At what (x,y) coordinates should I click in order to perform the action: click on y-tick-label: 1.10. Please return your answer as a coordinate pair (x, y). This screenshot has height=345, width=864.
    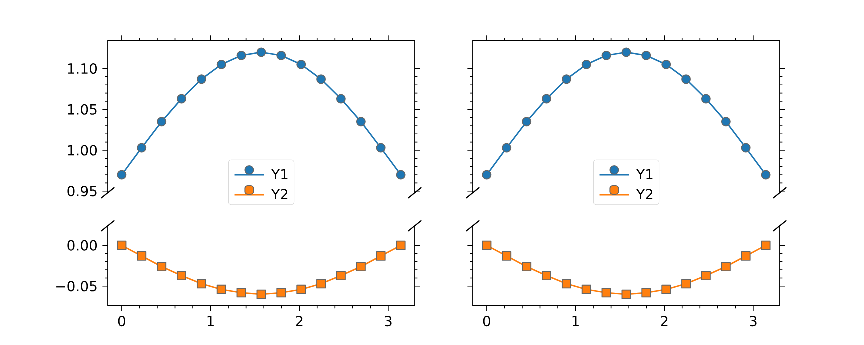
    Looking at the image, I should click on (83, 68).